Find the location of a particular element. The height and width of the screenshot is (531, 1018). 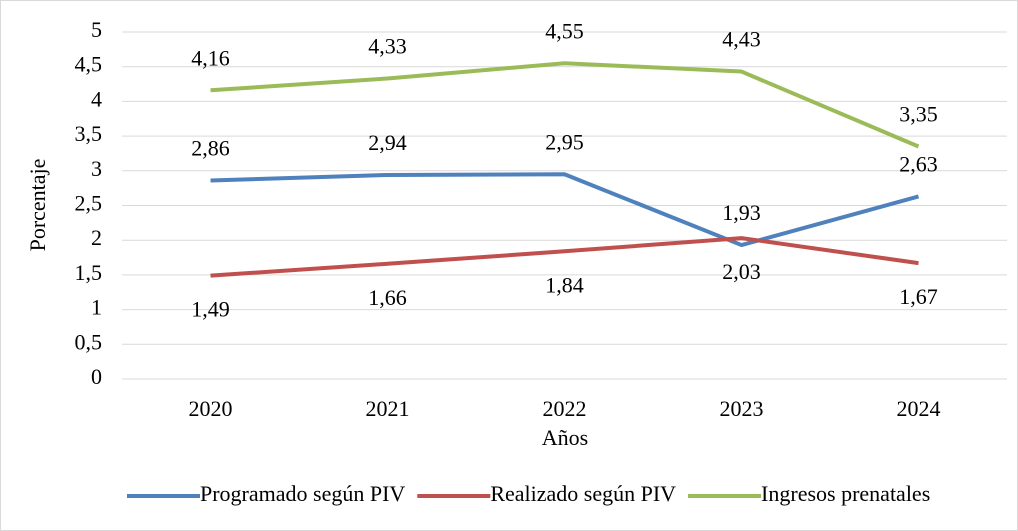

data-label: 1,93 is located at coordinates (741, 212).